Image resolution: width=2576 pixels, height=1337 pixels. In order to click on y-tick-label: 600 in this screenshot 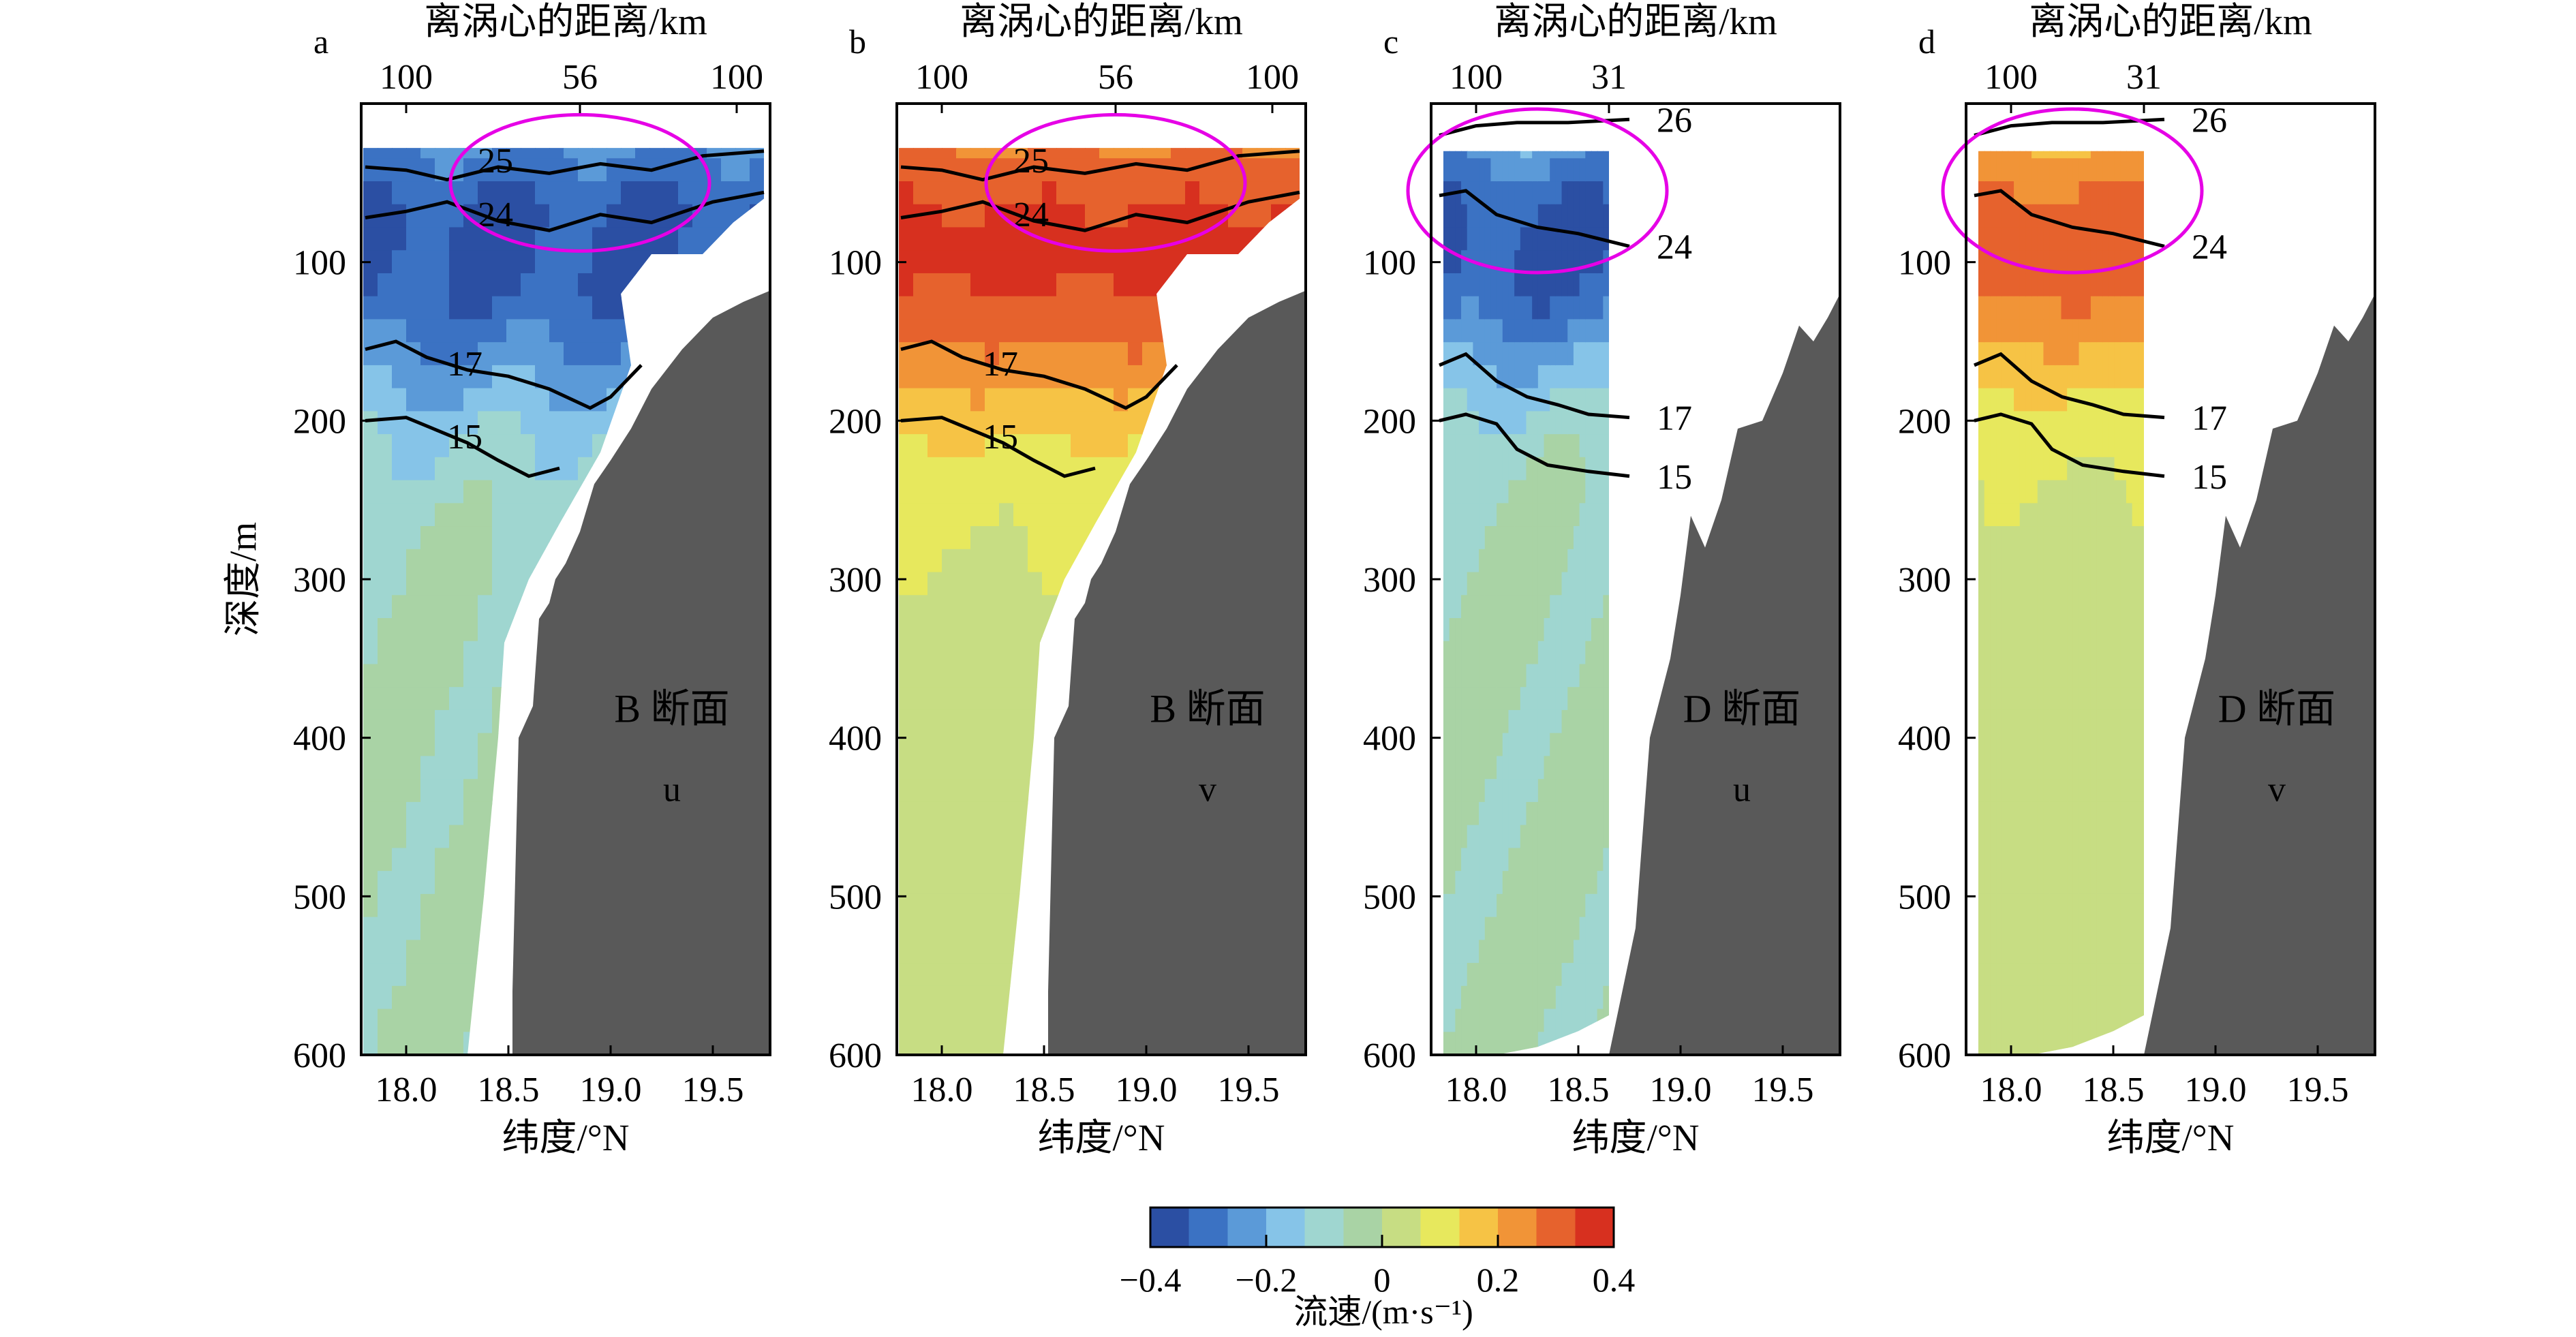, I will do `click(319, 1055)`.